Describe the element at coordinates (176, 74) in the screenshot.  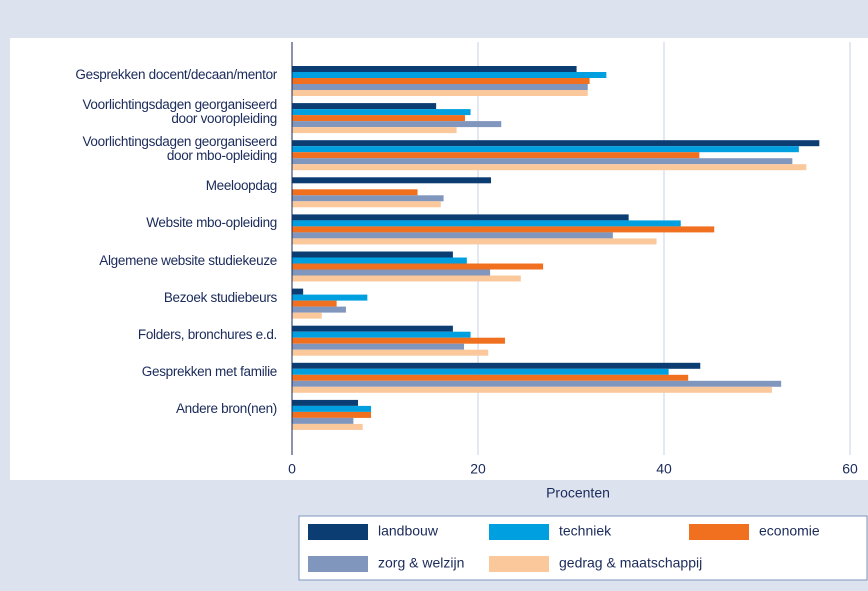
I see `category-label: Gesprekken docent/decaan/mentor` at that location.